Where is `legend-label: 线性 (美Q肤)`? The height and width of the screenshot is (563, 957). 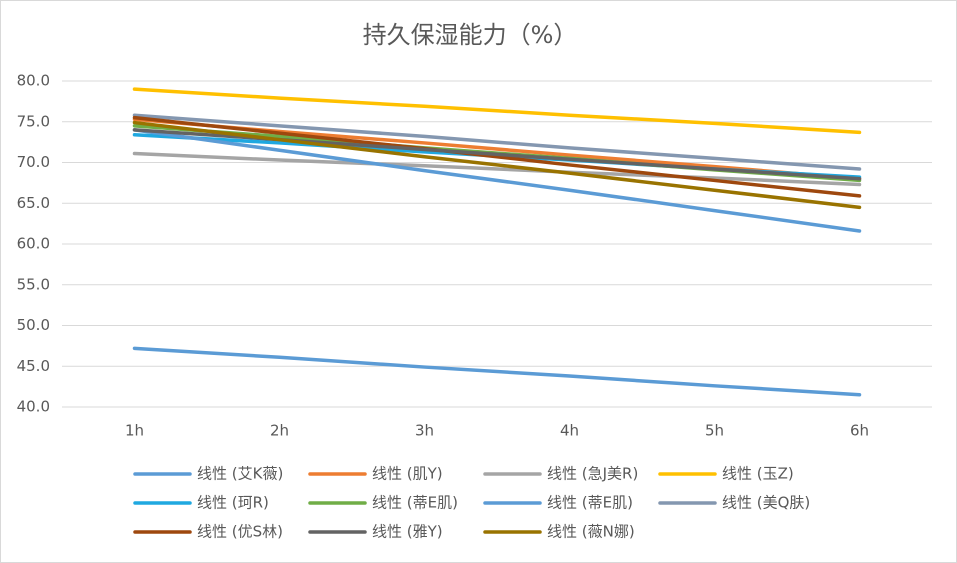
legend-label: 线性 (美Q肤) is located at coordinates (766, 503).